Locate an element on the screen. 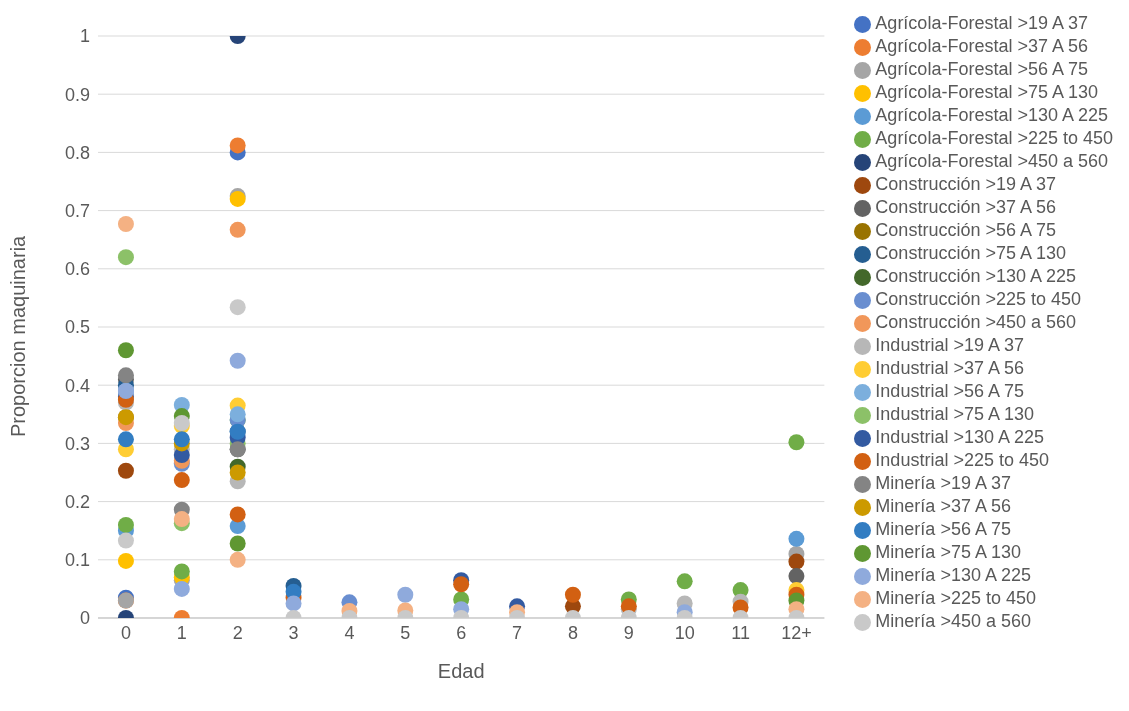 This screenshot has height=711, width=1129. legend-label: Construcción >56 A 75 is located at coordinates (965, 230).